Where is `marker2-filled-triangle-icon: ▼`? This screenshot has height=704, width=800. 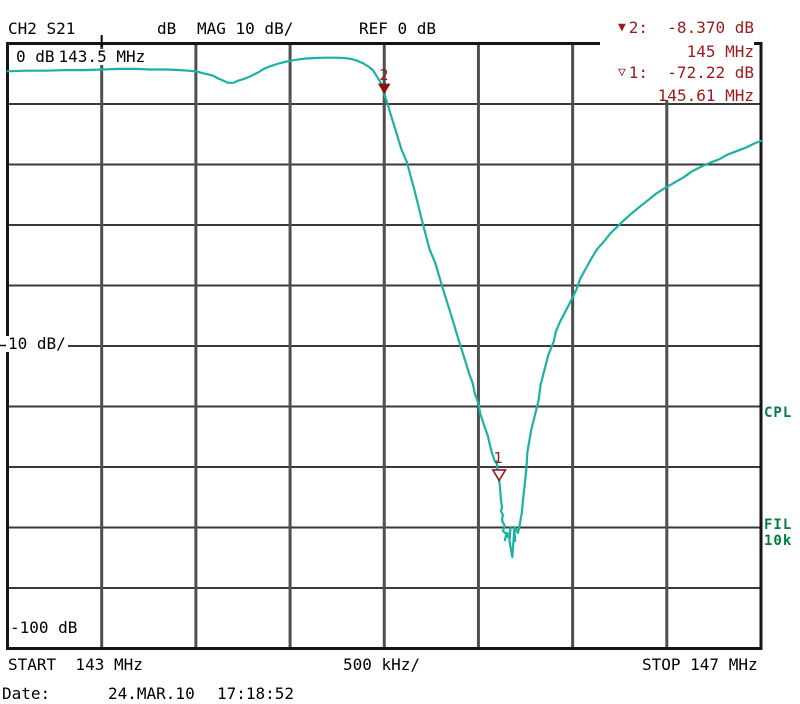
marker2-filled-triangle-icon: ▼ is located at coordinates (621, 27).